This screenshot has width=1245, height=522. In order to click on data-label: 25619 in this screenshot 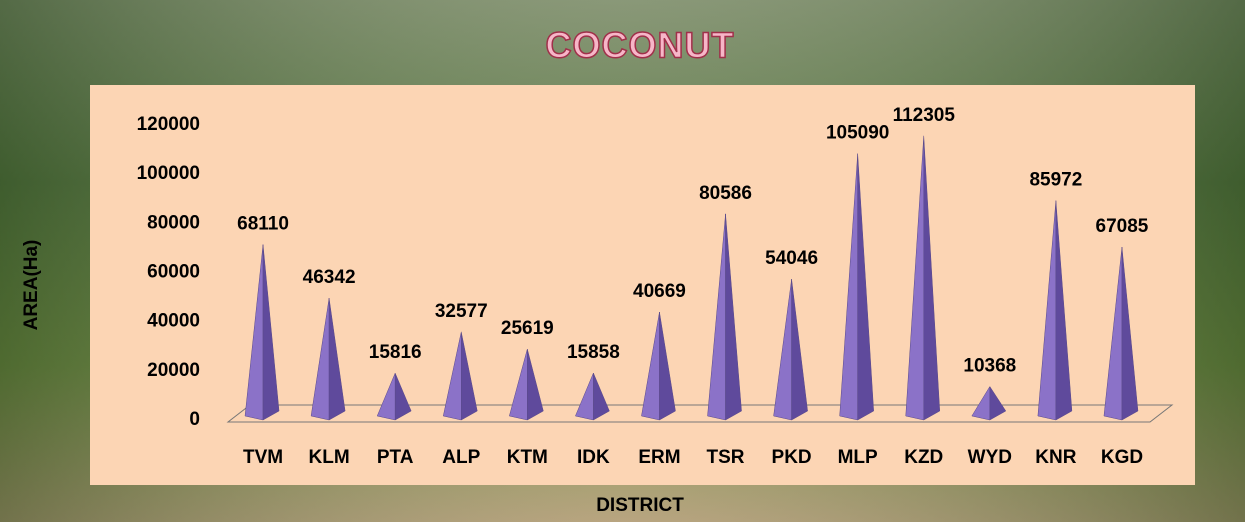, I will do `click(527, 328)`.